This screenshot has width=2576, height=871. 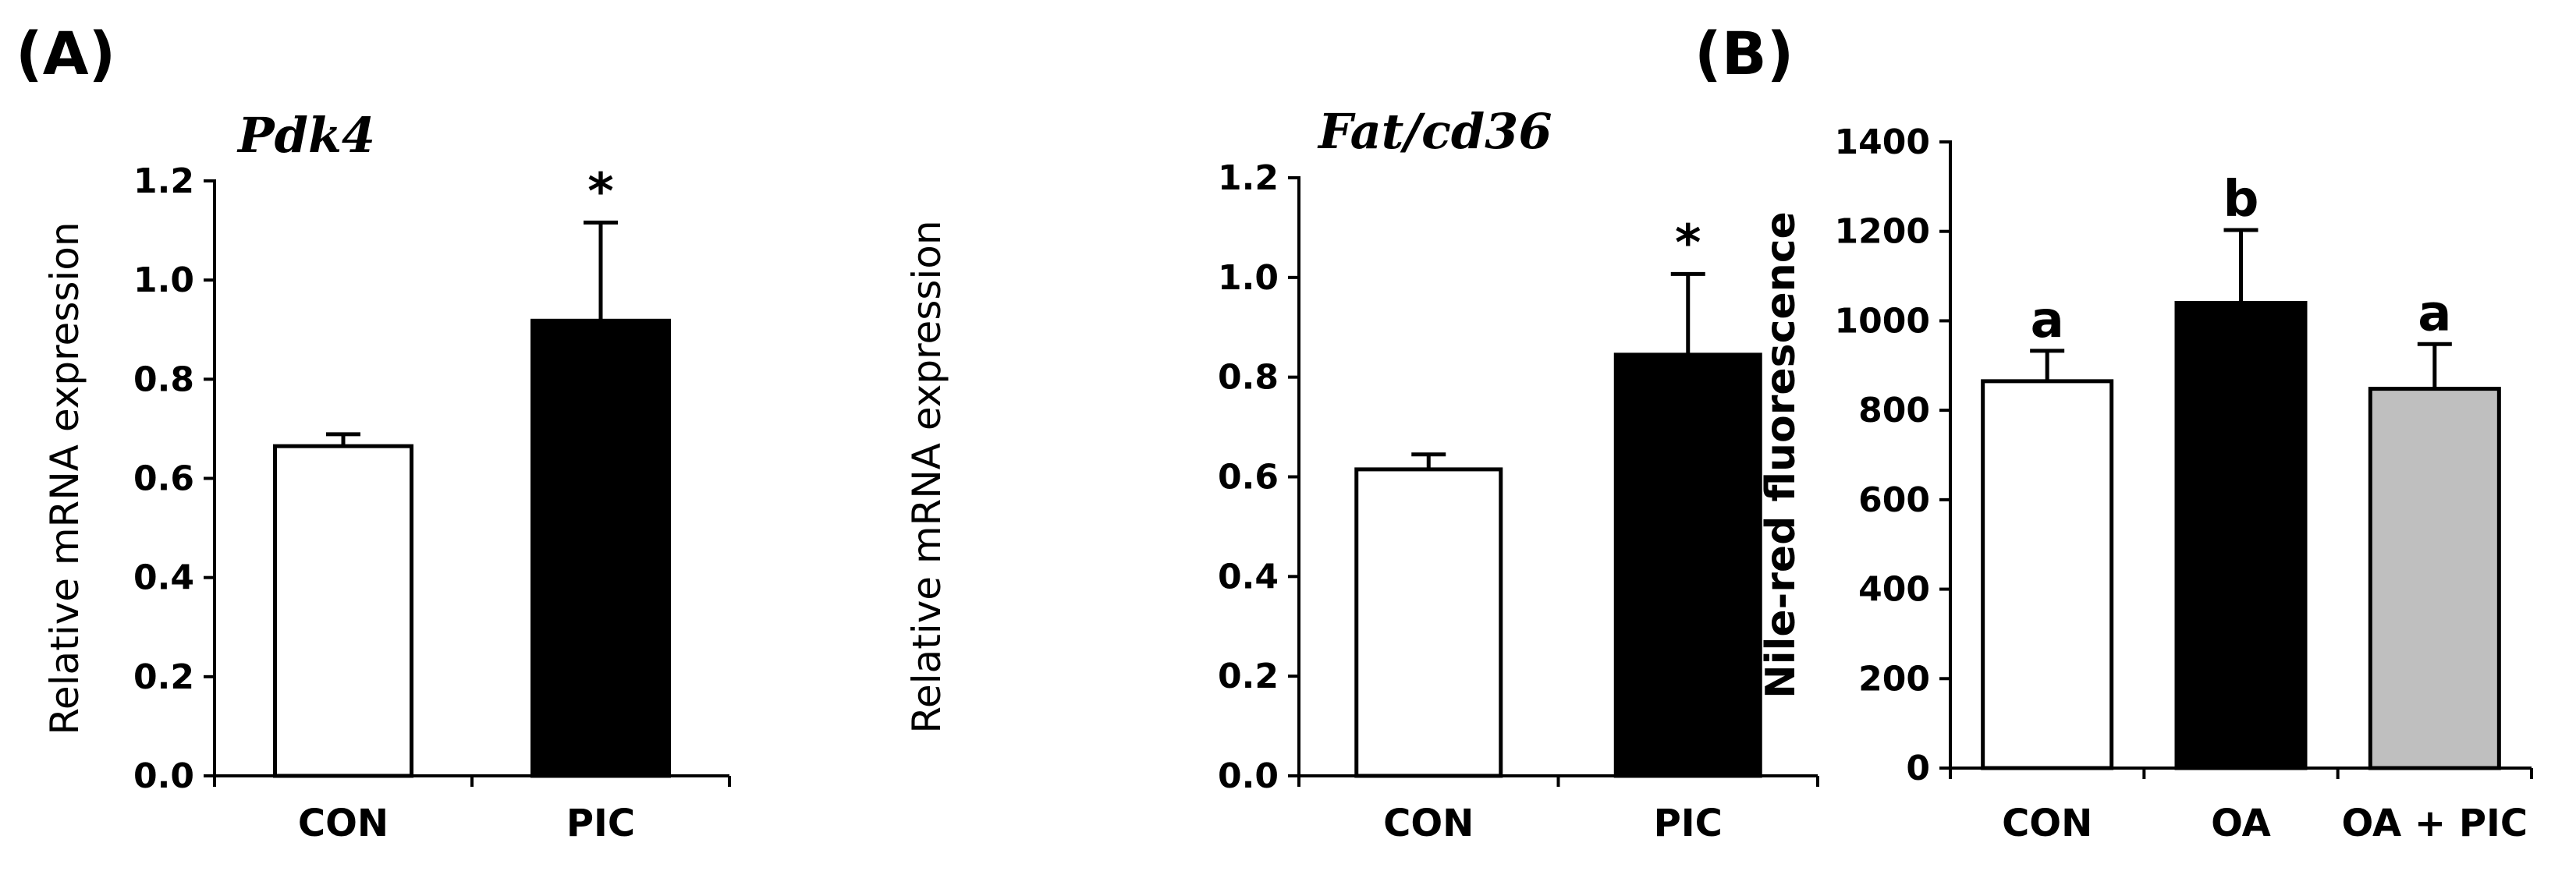 What do you see at coordinates (1894, 590) in the screenshot?
I see `y-tick-label: 400` at bounding box center [1894, 590].